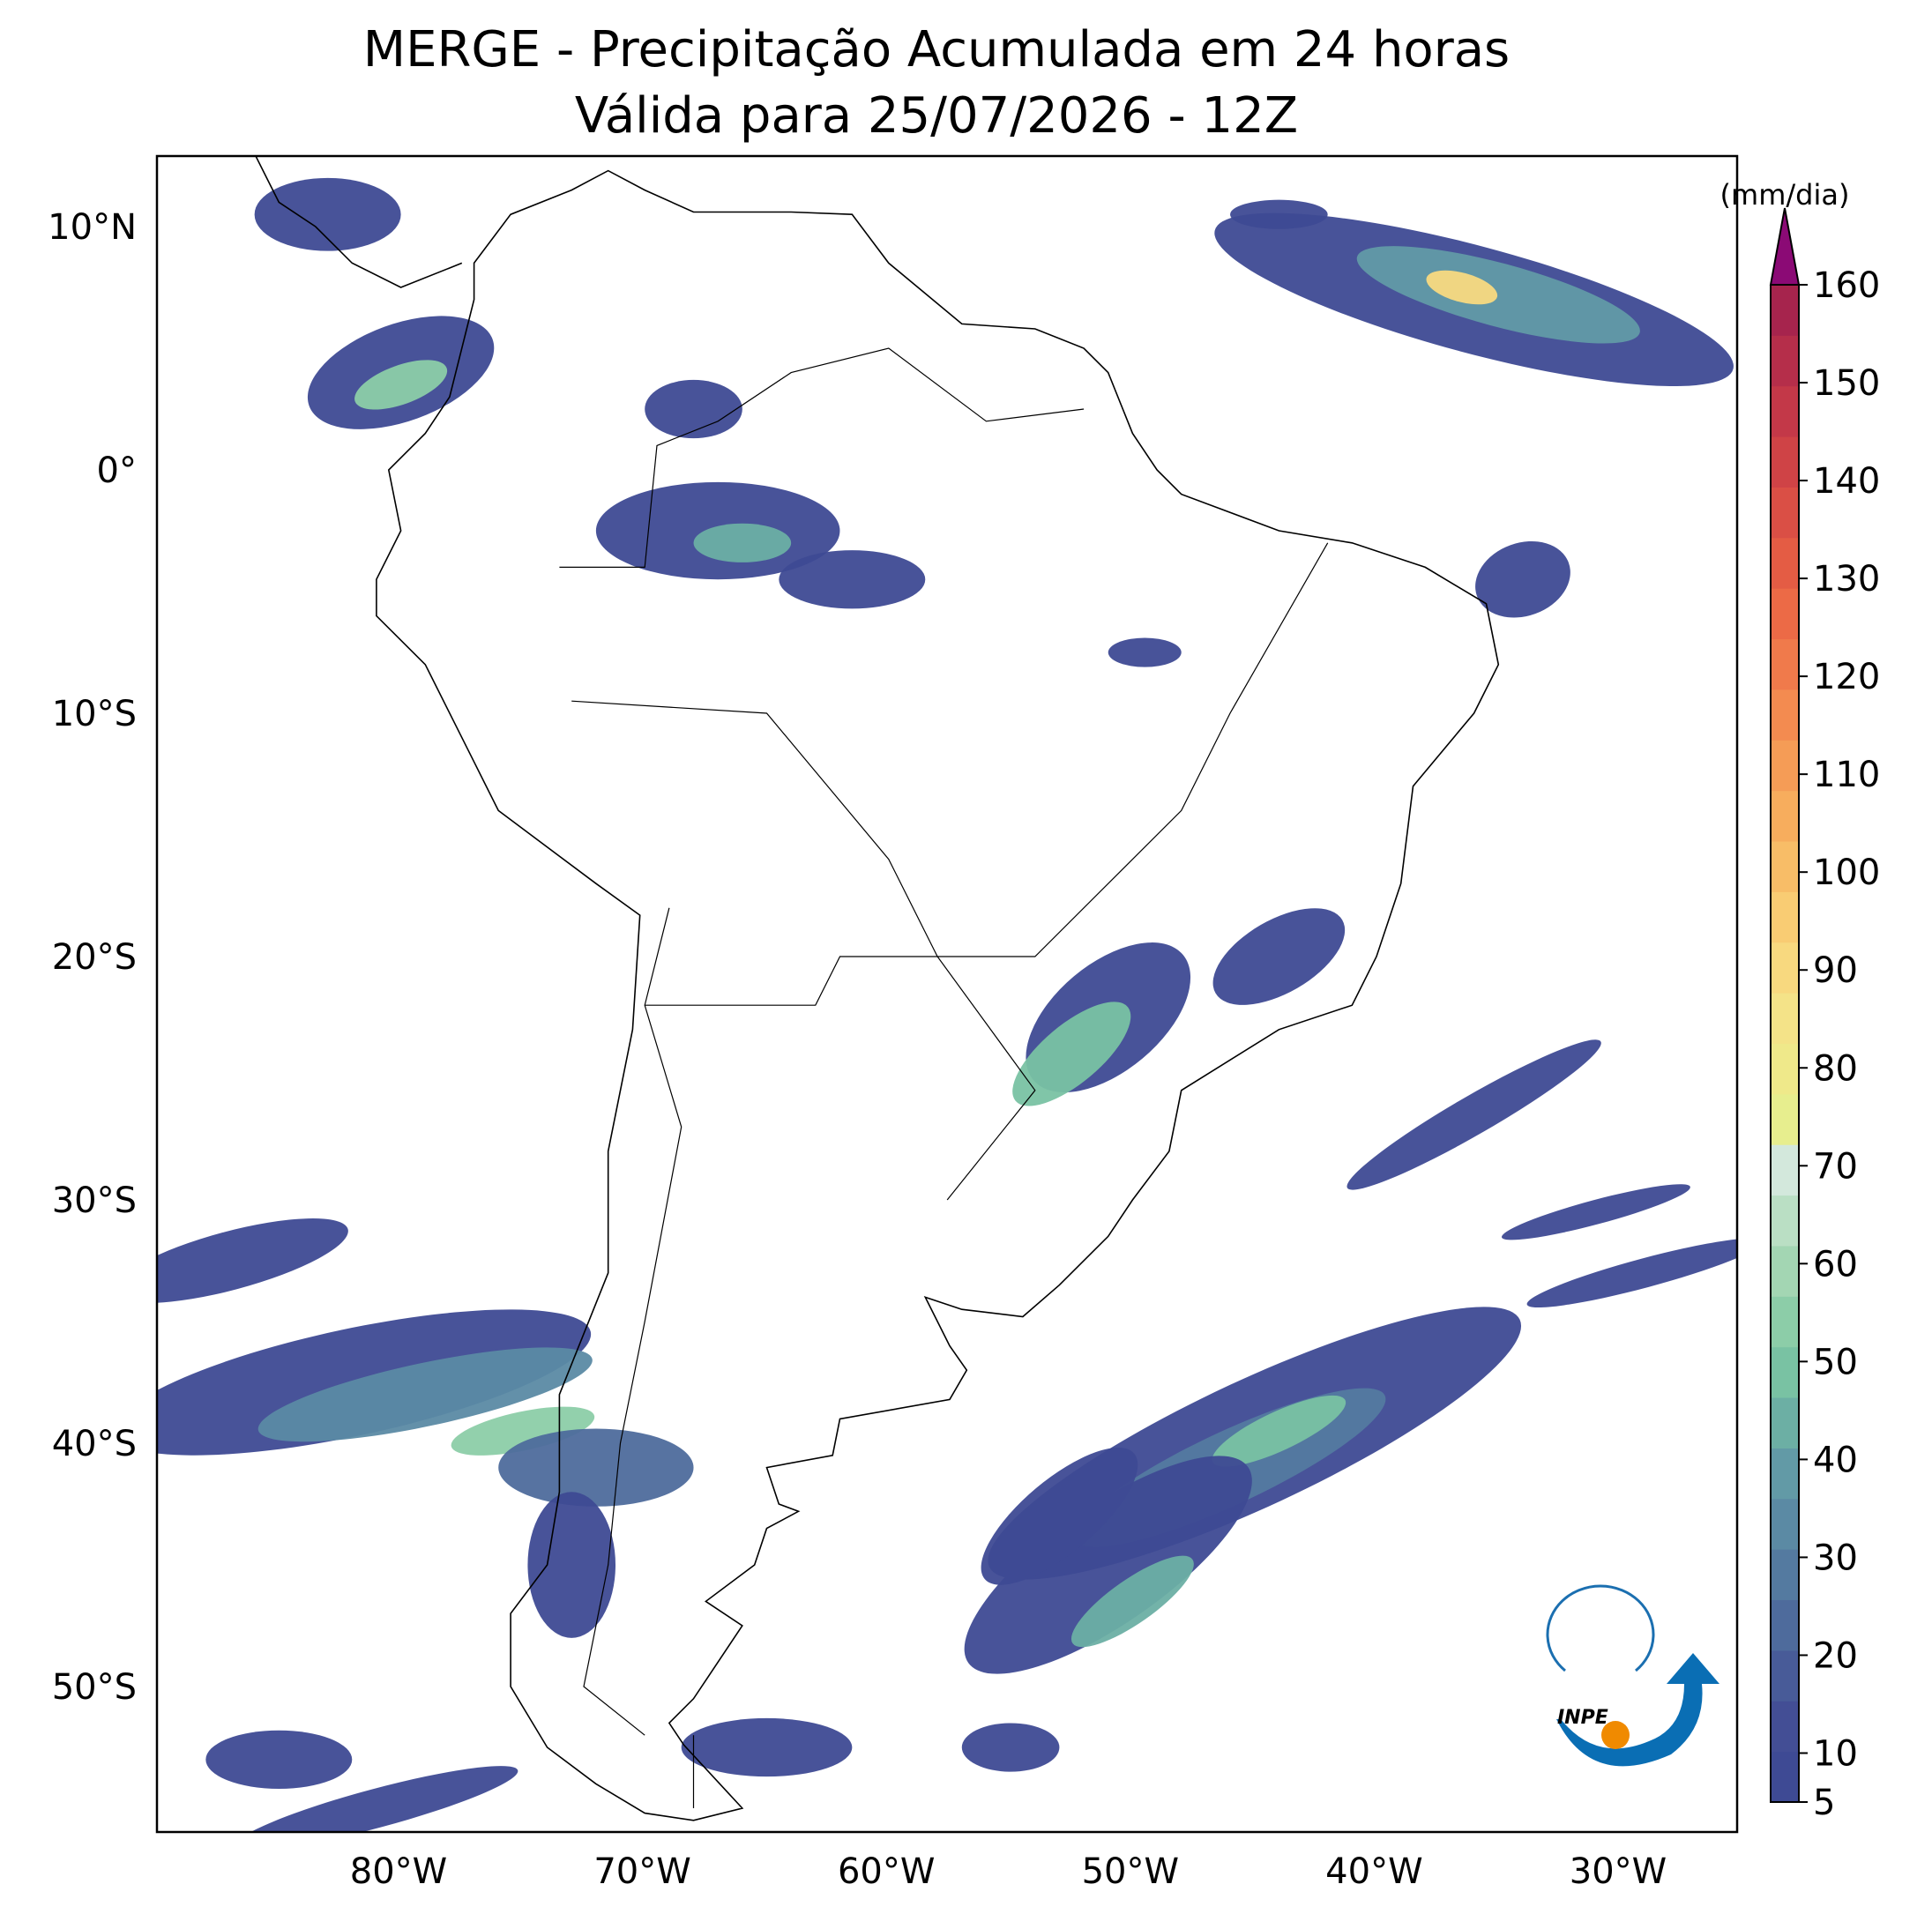  Describe the element at coordinates (92, 227) in the screenshot. I see `lat-label: 10°N` at that location.